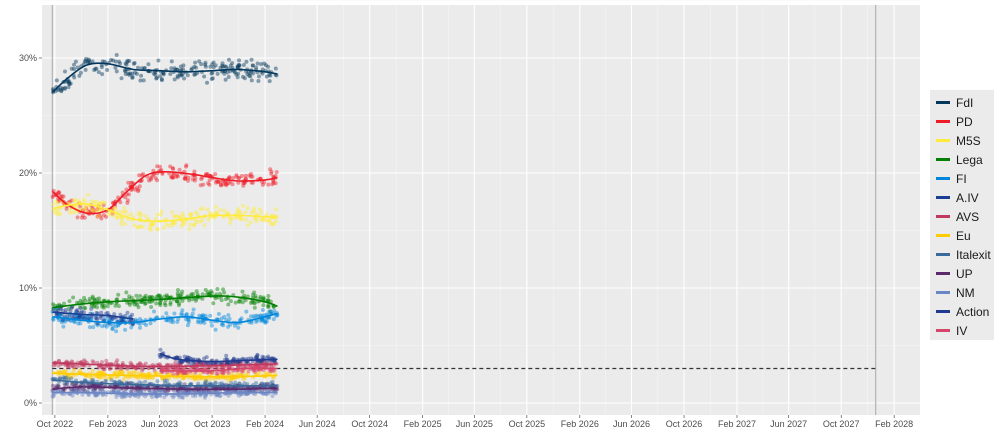 This screenshot has width=1000, height=444. Describe the element at coordinates (973, 254) in the screenshot. I see `legend-label: Italexit` at that location.